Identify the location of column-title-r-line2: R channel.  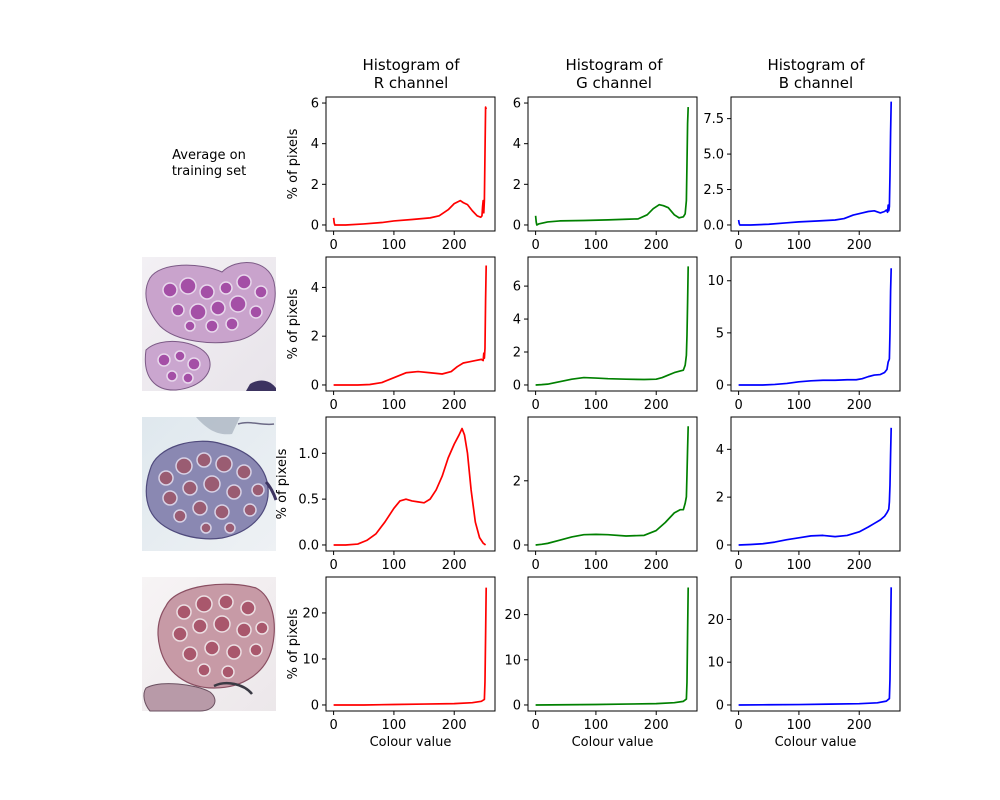
(411, 83).